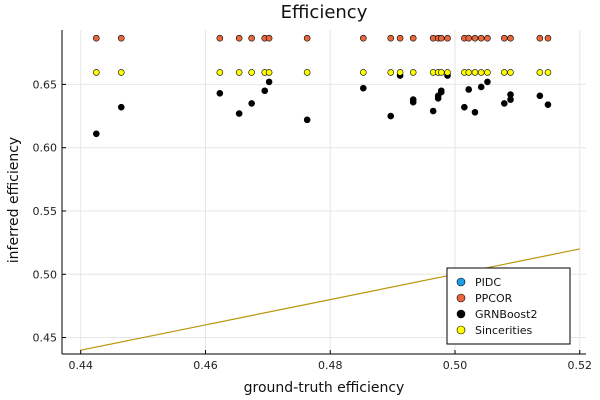 The image size is (600, 400). What do you see at coordinates (45, 84) in the screenshot?
I see `y-tick-label: 0.65` at bounding box center [45, 84].